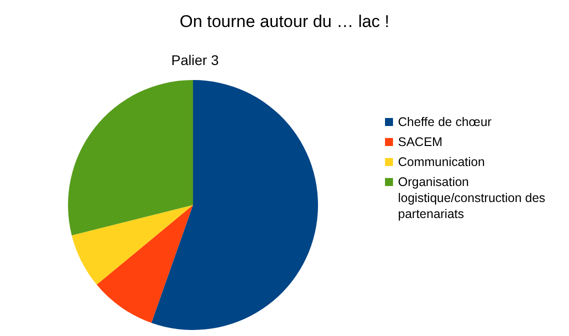 The width and height of the screenshot is (569, 336). Describe the element at coordinates (284, 22) in the screenshot. I see `chart-title: On tourne autour du … lac !` at that location.